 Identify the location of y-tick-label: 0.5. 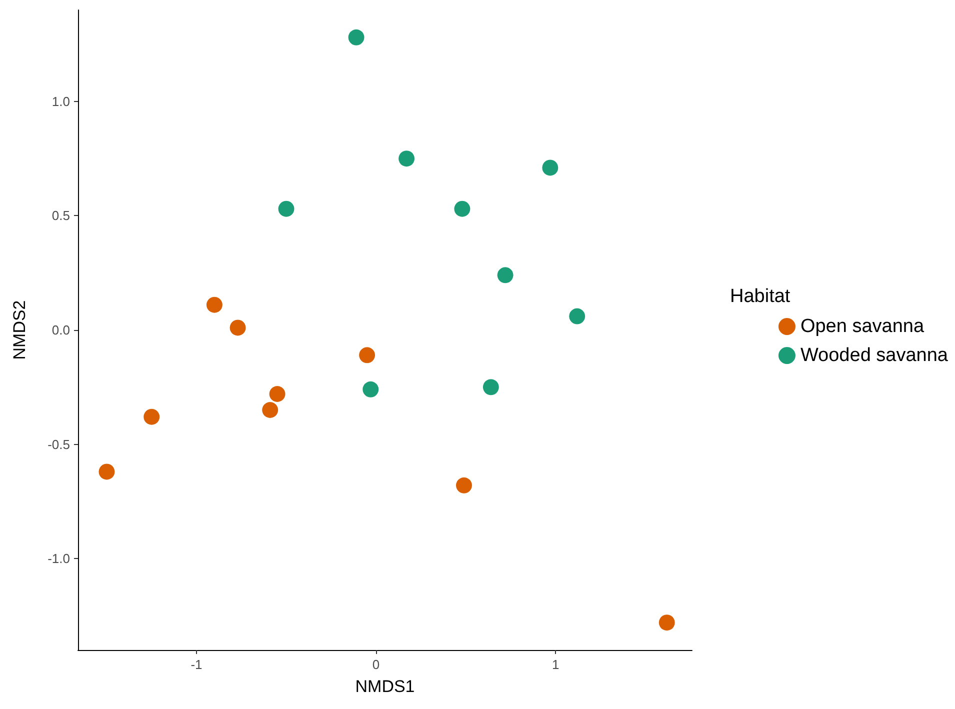
(61, 216).